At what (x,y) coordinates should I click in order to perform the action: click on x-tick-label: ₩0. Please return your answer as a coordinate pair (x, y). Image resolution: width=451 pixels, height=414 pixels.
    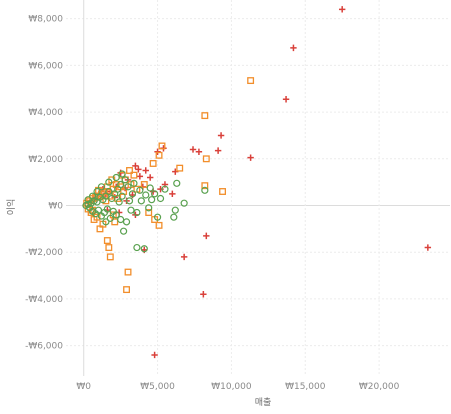
    Looking at the image, I should click on (83, 387).